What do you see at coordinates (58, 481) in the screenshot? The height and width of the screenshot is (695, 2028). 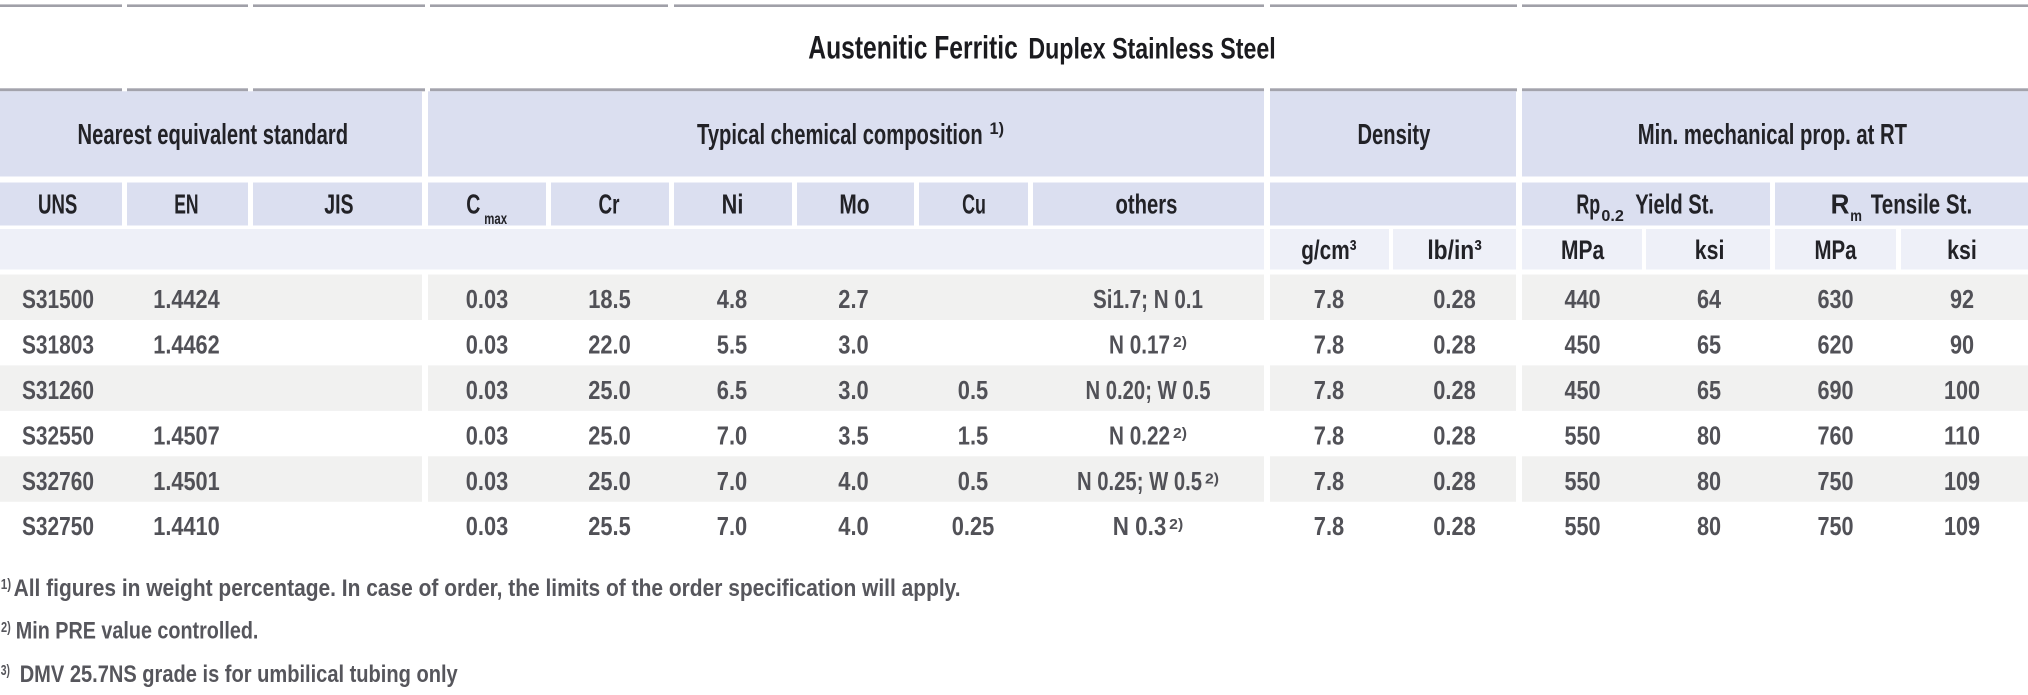 I see `svg-text: S32760` at bounding box center [58, 481].